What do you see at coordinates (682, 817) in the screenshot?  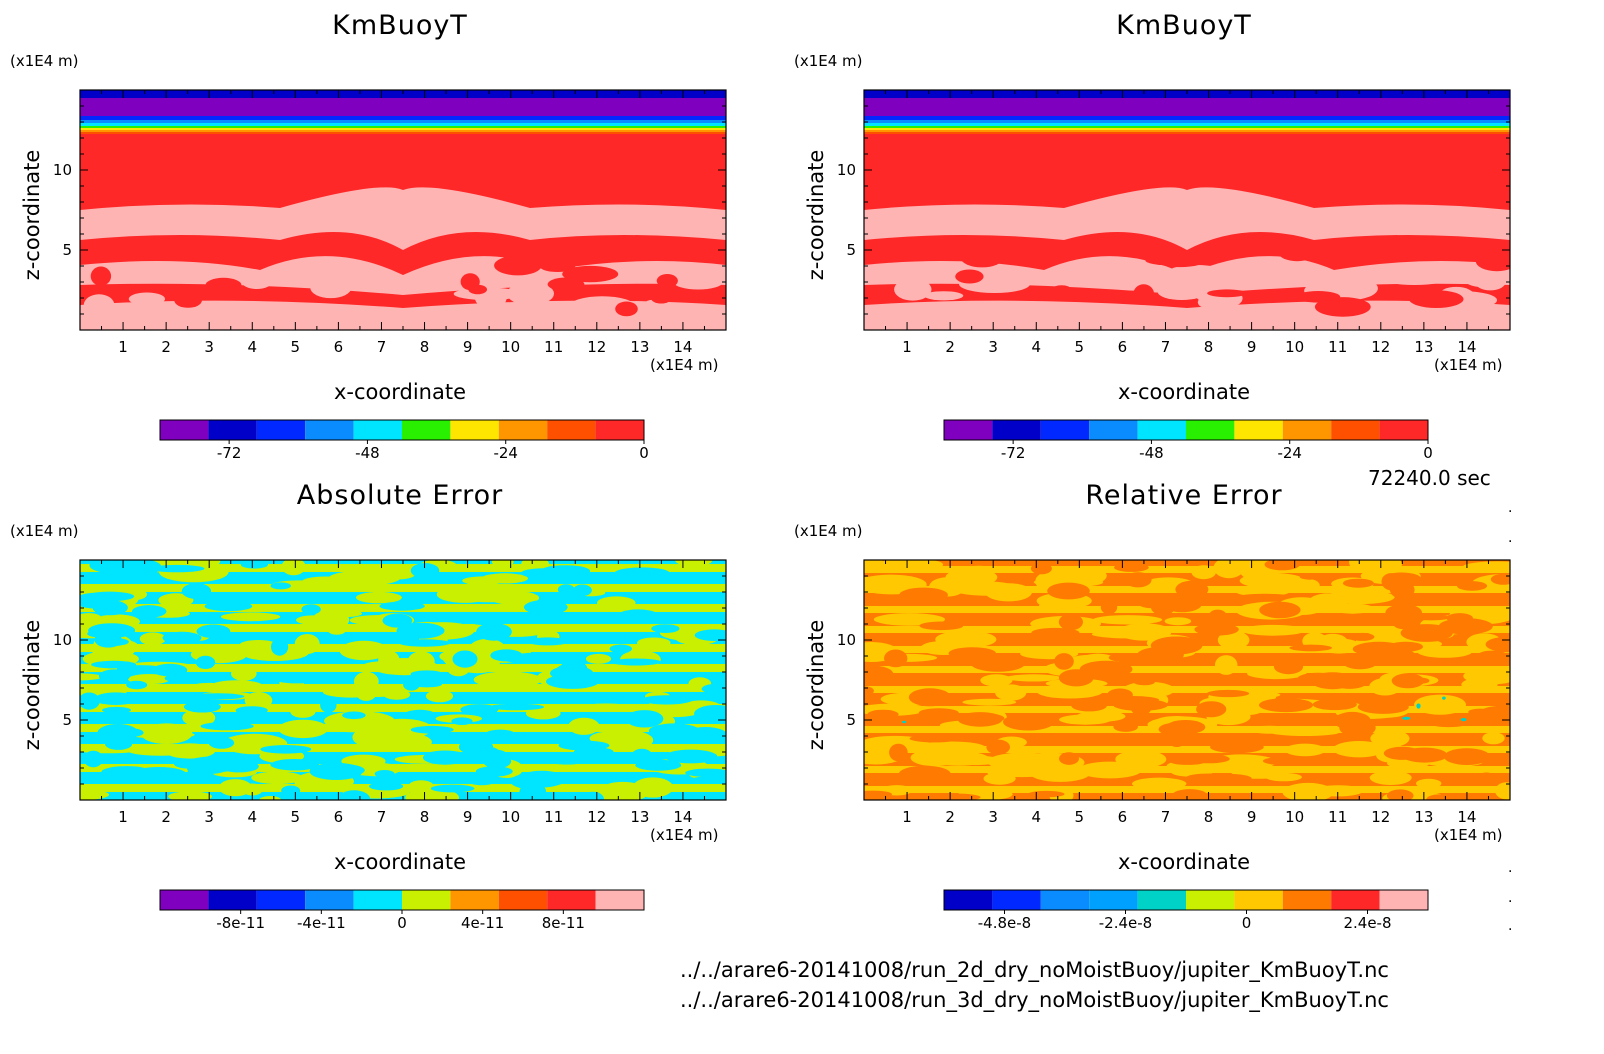 I see `x-tick-label: 14` at bounding box center [682, 817].